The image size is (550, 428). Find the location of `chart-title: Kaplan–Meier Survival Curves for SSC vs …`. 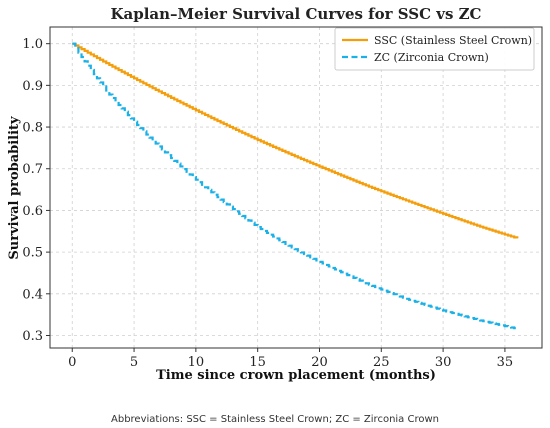

chart-title: Kaplan–Meier Survival Curves for SSC vs … is located at coordinates (295, 14).